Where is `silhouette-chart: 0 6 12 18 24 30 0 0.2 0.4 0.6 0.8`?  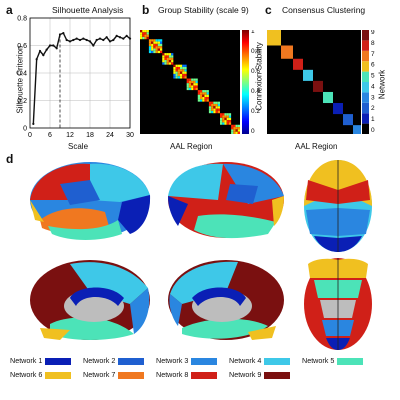 silhouette-chart: 0 6 12 18 24 30 0 0.2 0.4 0.6 0.8 is located at coordinates (75, 78).